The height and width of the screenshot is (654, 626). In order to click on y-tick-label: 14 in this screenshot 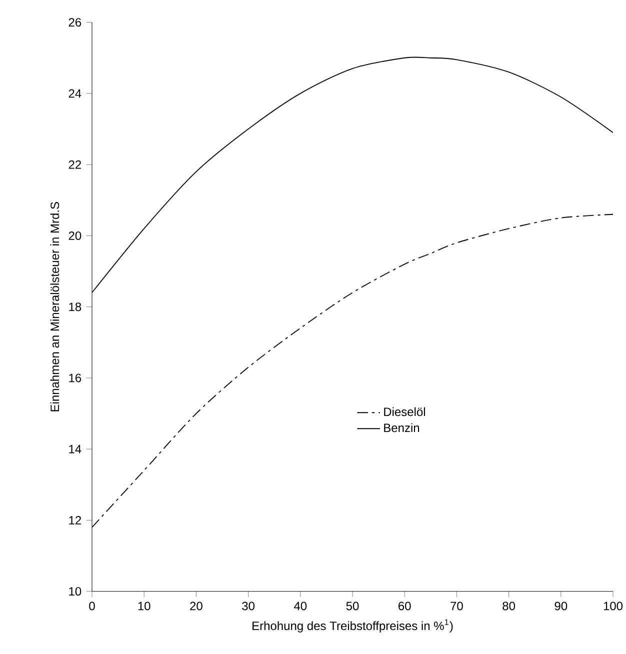, I will do `click(75, 449)`.